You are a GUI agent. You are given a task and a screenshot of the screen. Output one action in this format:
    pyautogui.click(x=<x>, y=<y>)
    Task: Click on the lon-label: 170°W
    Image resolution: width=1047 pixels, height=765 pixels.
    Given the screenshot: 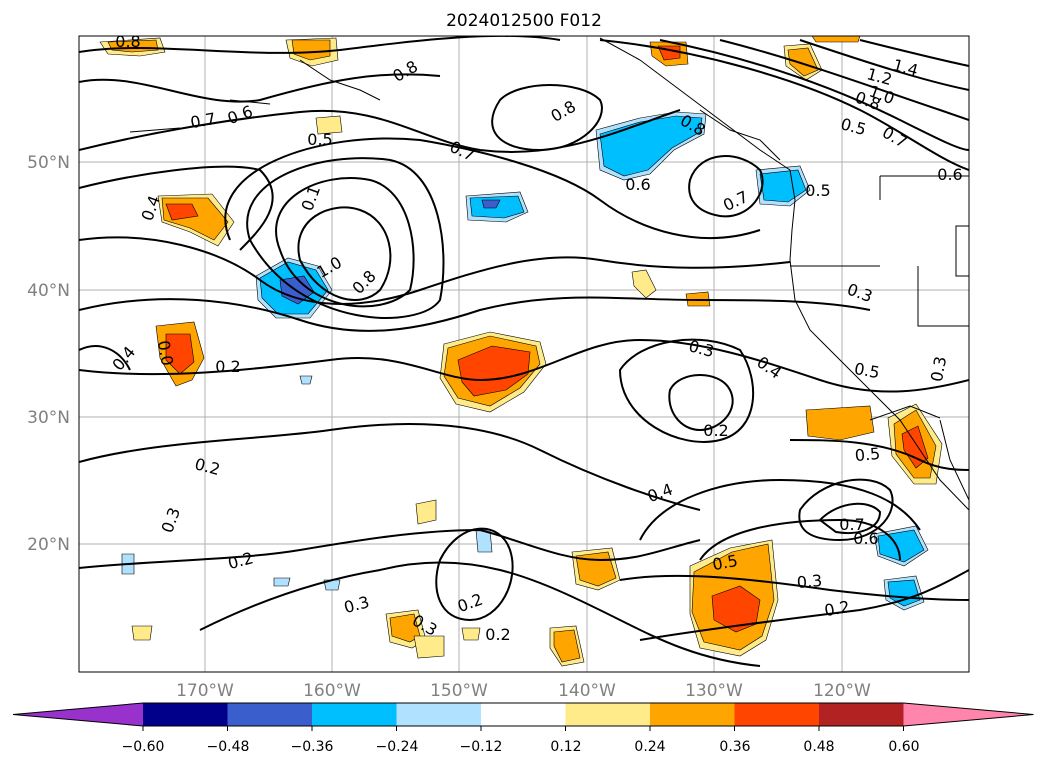 What is the action you would take?
    pyautogui.click(x=205, y=691)
    